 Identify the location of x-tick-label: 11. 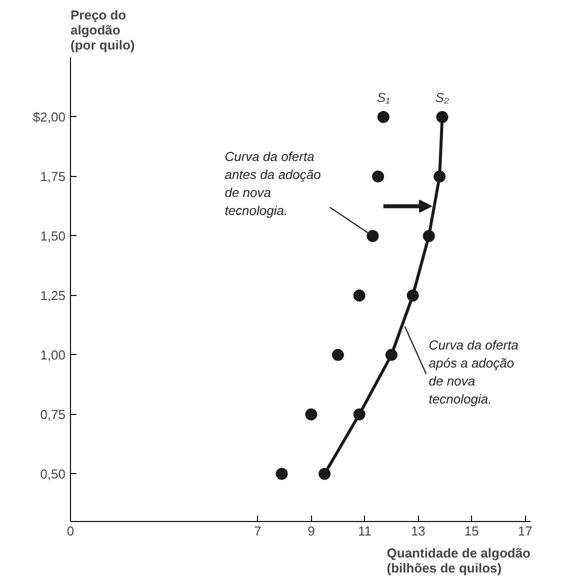
(365, 531).